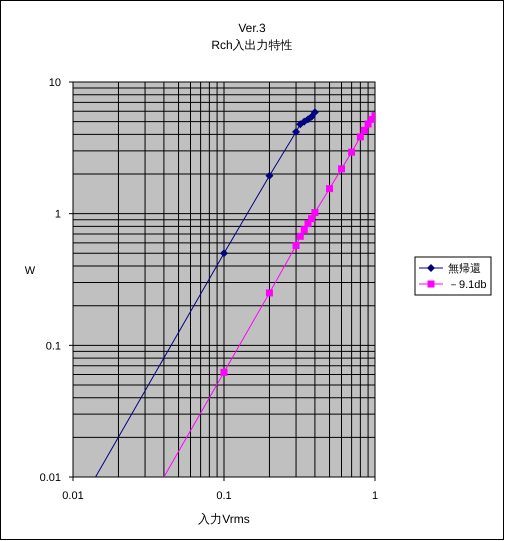 The height and width of the screenshot is (541, 505). Describe the element at coordinates (57, 214) in the screenshot. I see `y-tick-label: 1` at that location.